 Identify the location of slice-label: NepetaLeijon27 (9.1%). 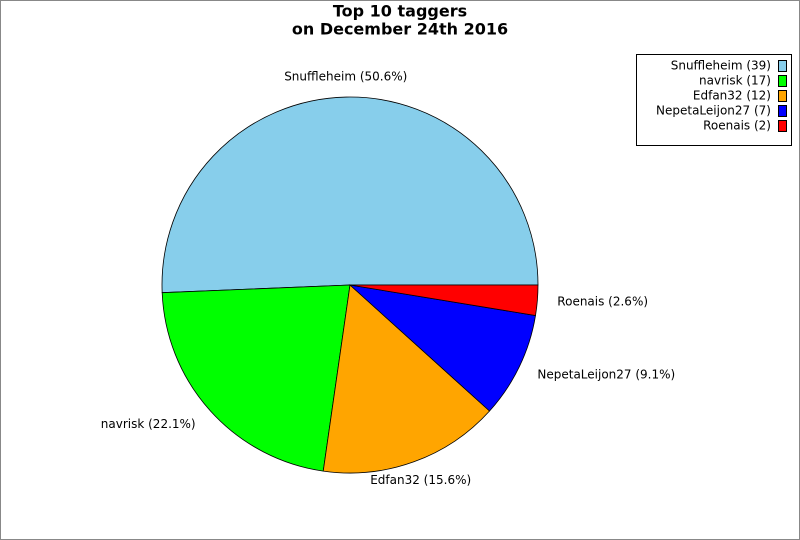
(606, 375).